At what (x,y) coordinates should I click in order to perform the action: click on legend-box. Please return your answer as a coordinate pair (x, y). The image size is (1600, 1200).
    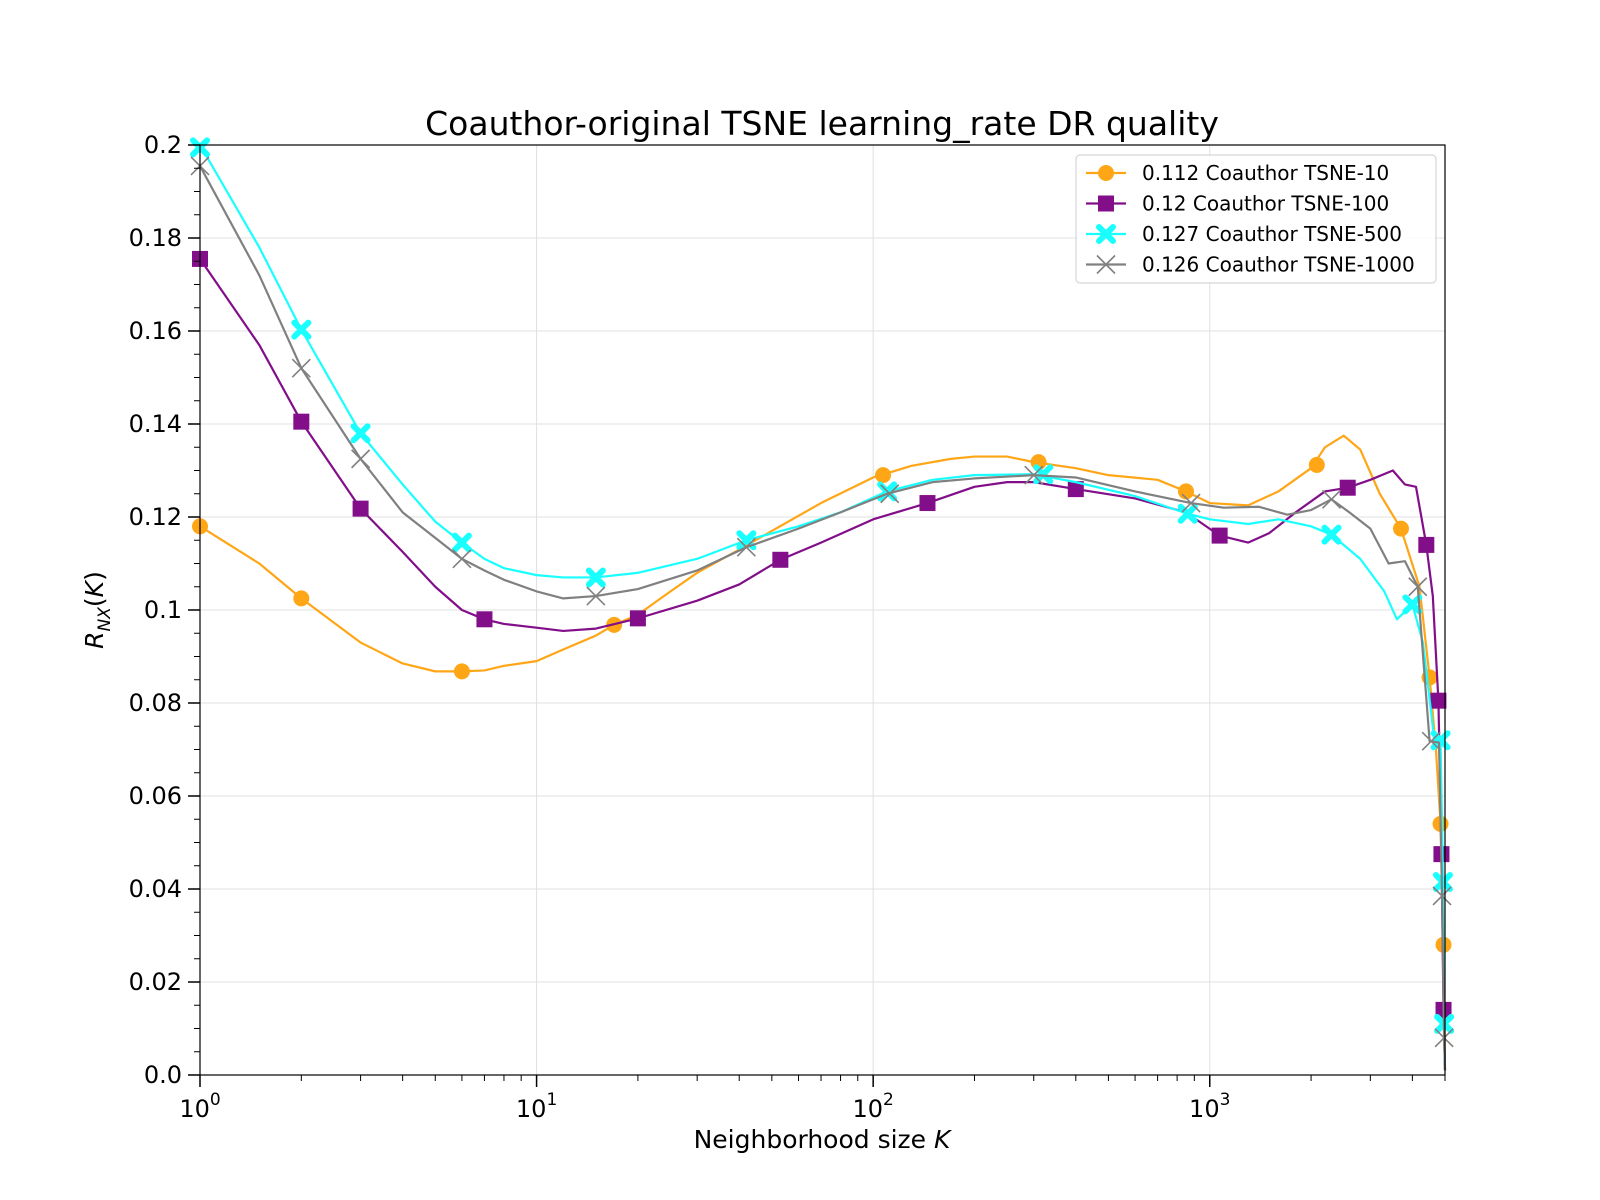
    Looking at the image, I should click on (1256, 219).